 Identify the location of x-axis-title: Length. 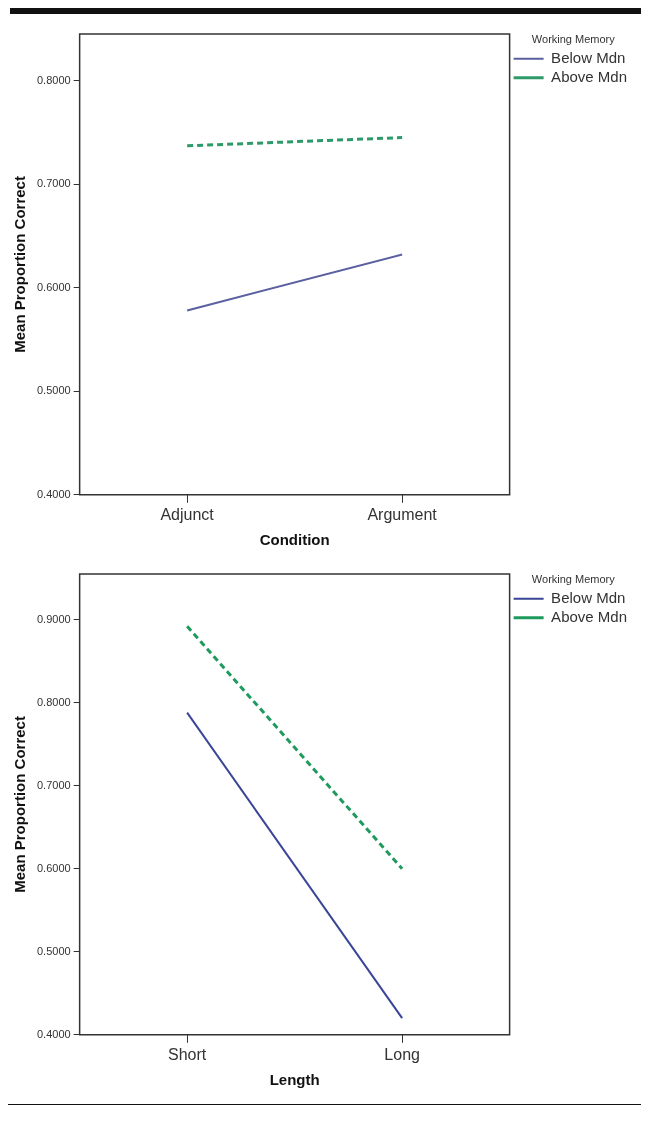
(294, 1080).